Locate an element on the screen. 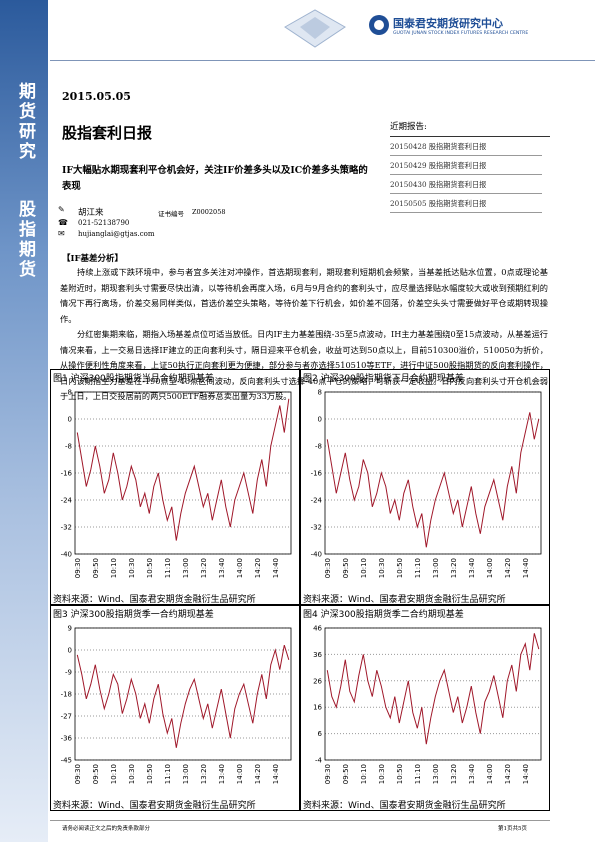 This screenshot has width=595, height=842. header-rule is located at coordinates (322, 60).